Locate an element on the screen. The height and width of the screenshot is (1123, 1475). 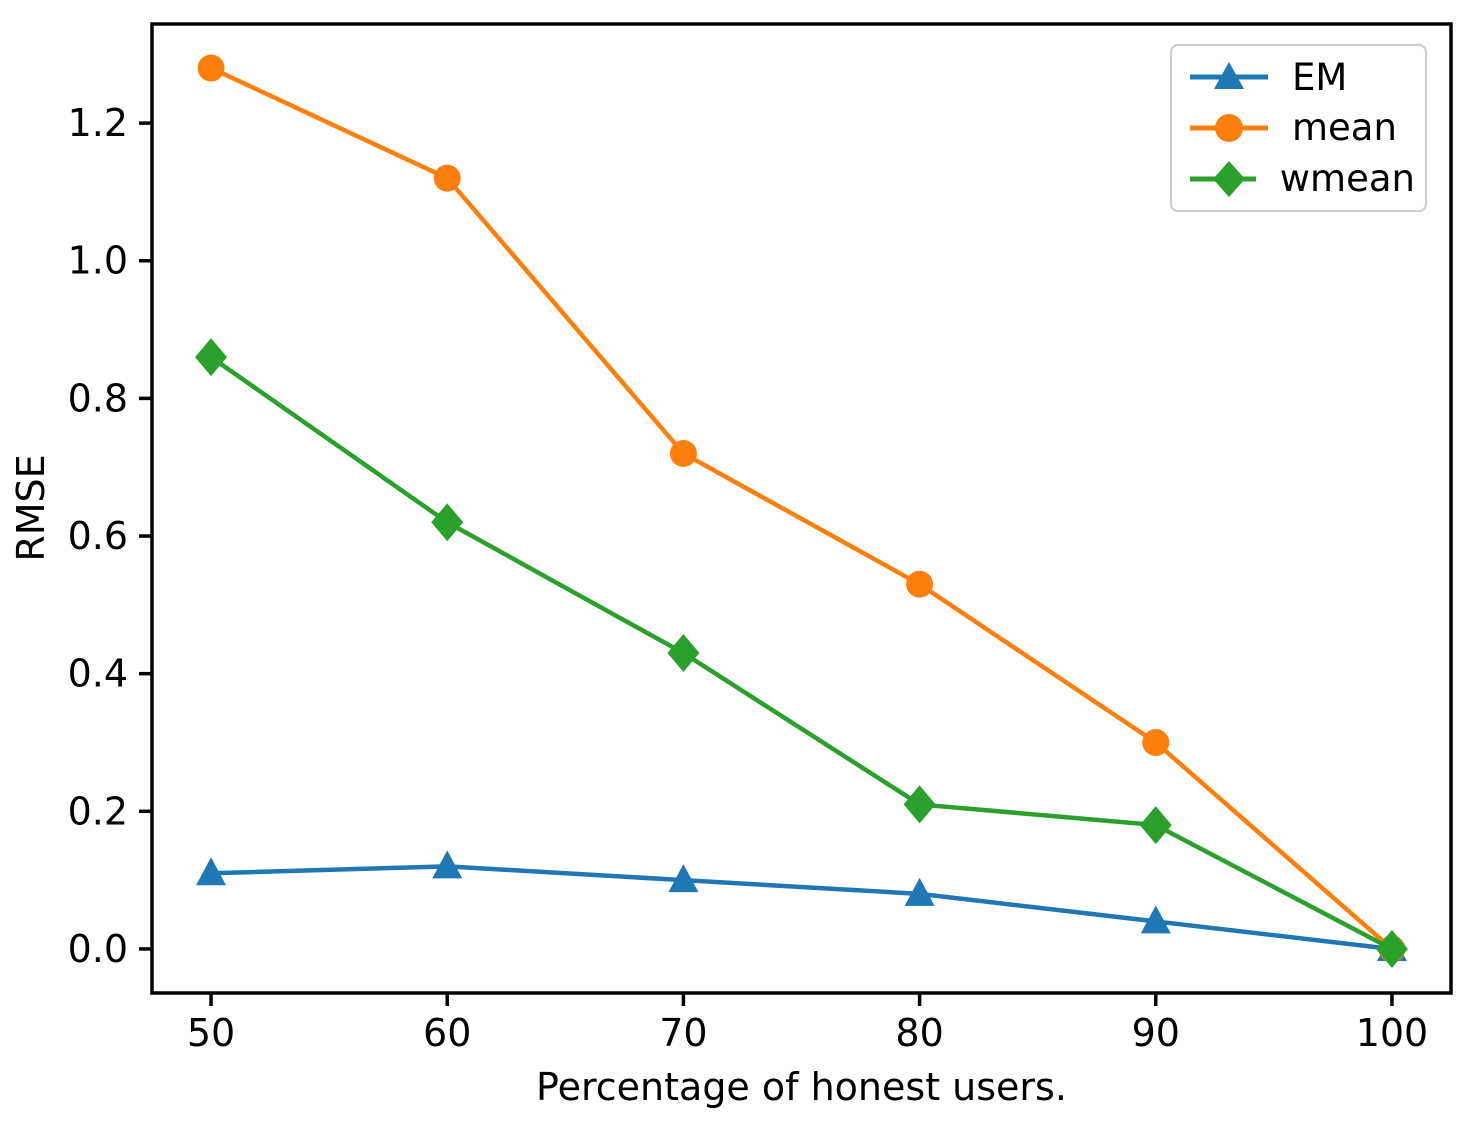
legend-item-em: EM is located at coordinates (1302, 77).